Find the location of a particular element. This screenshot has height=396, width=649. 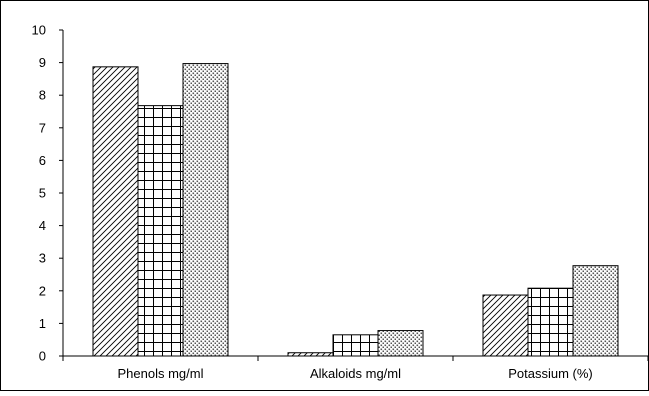

x-category-label: Phenols mg/ml is located at coordinates (161, 373).